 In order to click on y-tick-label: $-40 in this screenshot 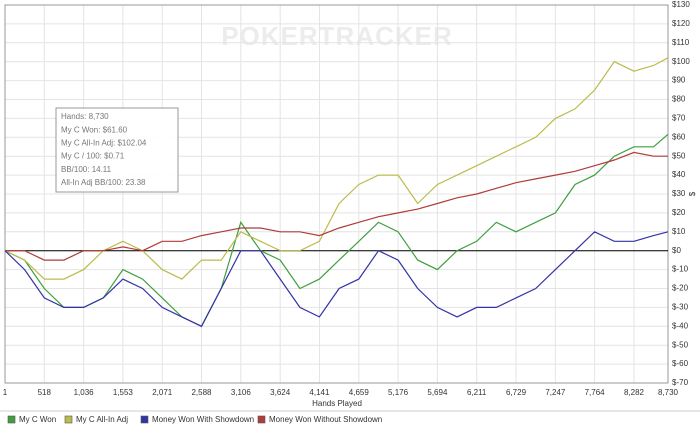, I will do `click(680, 325)`.